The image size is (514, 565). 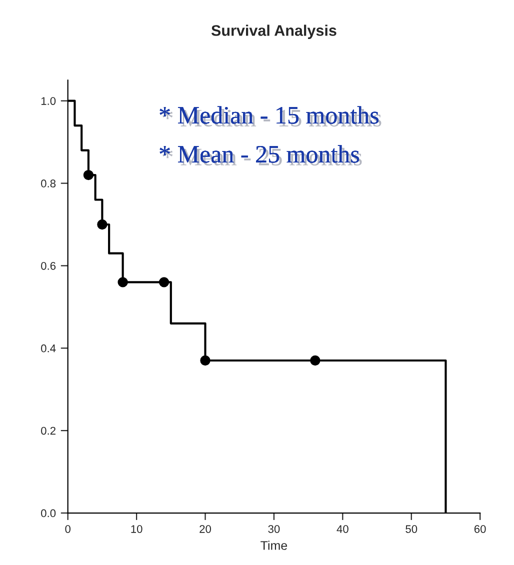 What do you see at coordinates (136, 529) in the screenshot?
I see `x-tick-label: 10` at bounding box center [136, 529].